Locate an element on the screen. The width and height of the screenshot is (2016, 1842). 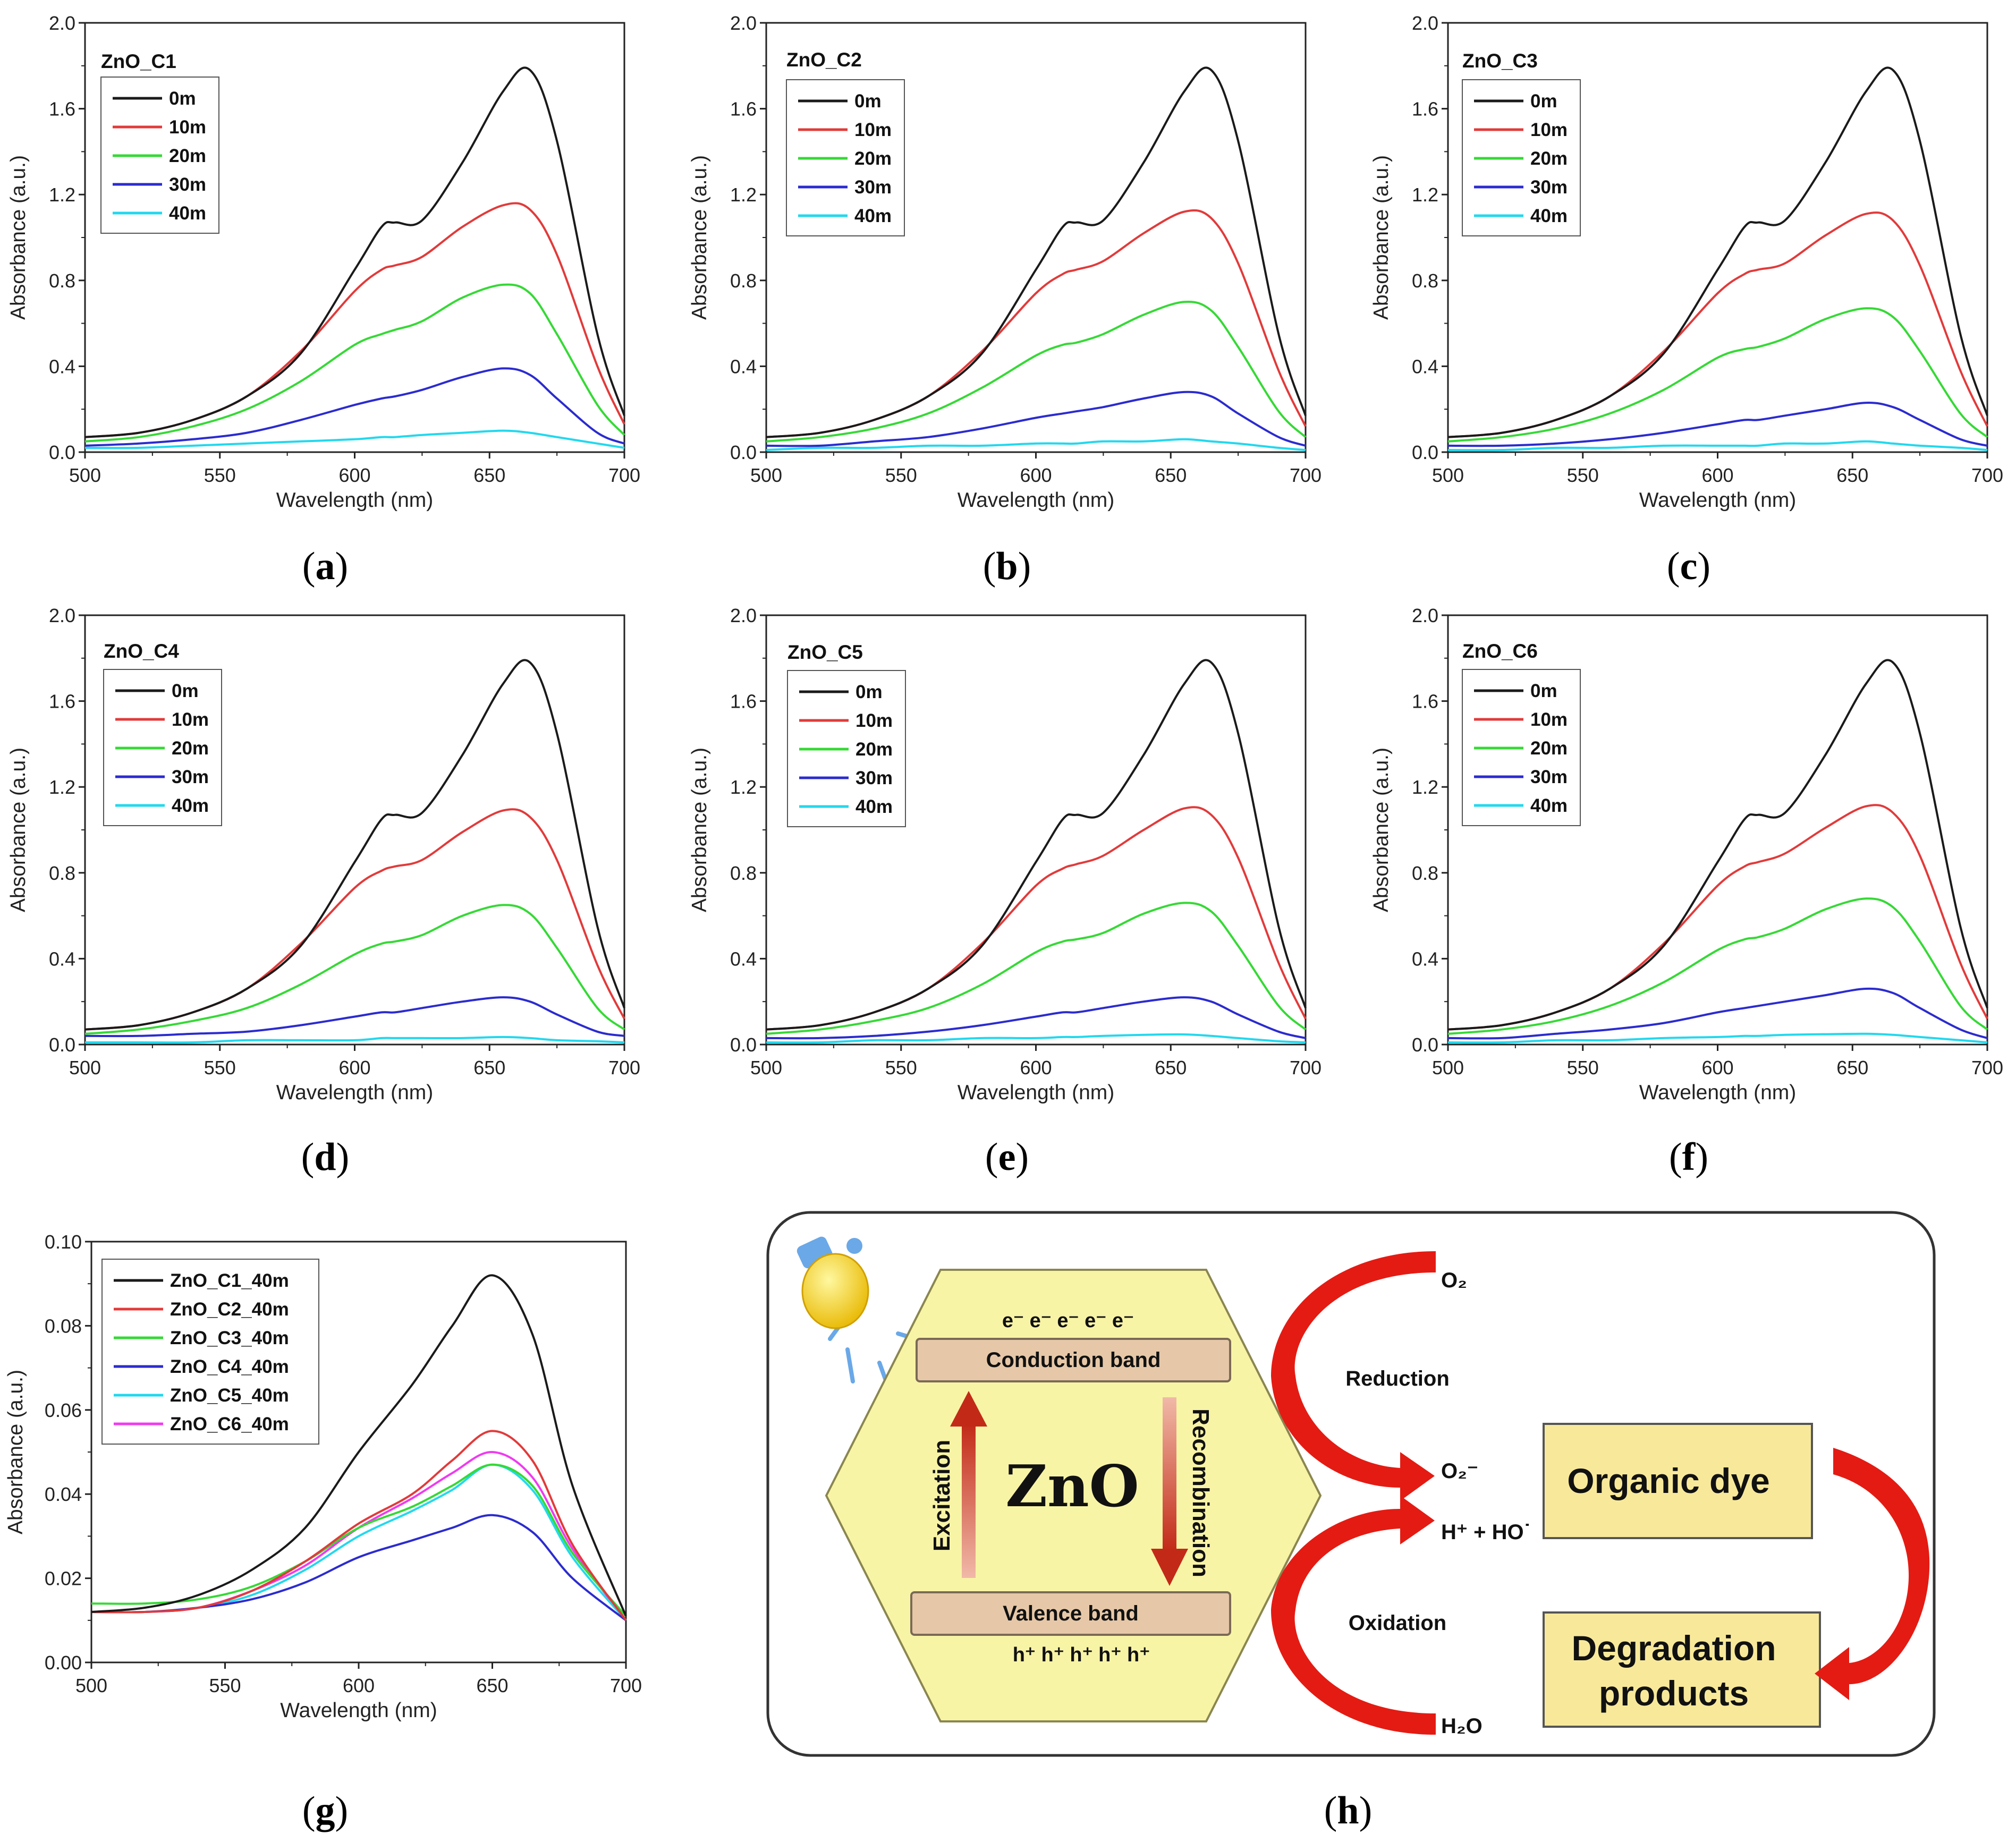
series-line-10m is located at coordinates (1036, 918).